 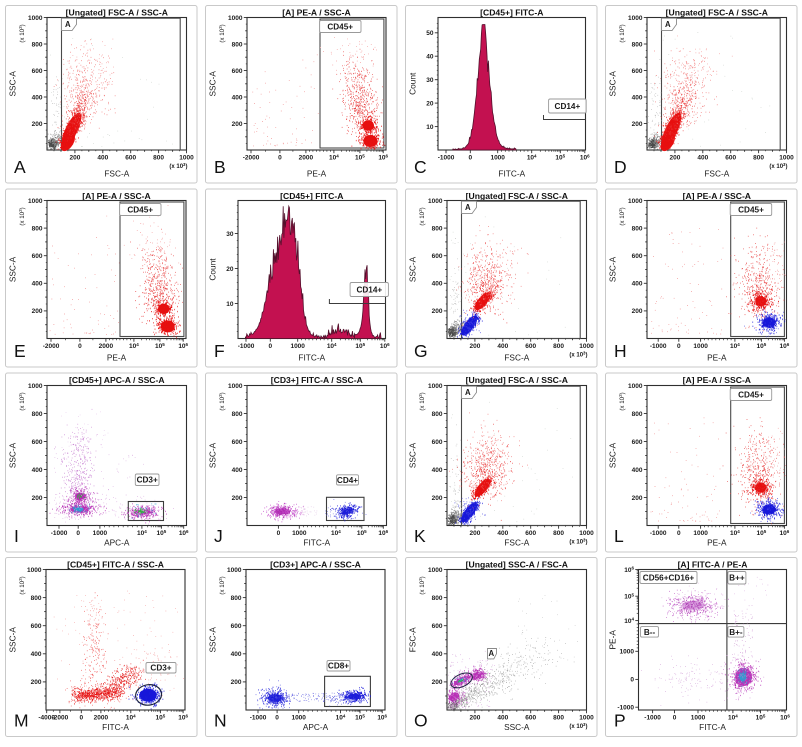 I want to click on svg-text: C, so click(x=420, y=167).